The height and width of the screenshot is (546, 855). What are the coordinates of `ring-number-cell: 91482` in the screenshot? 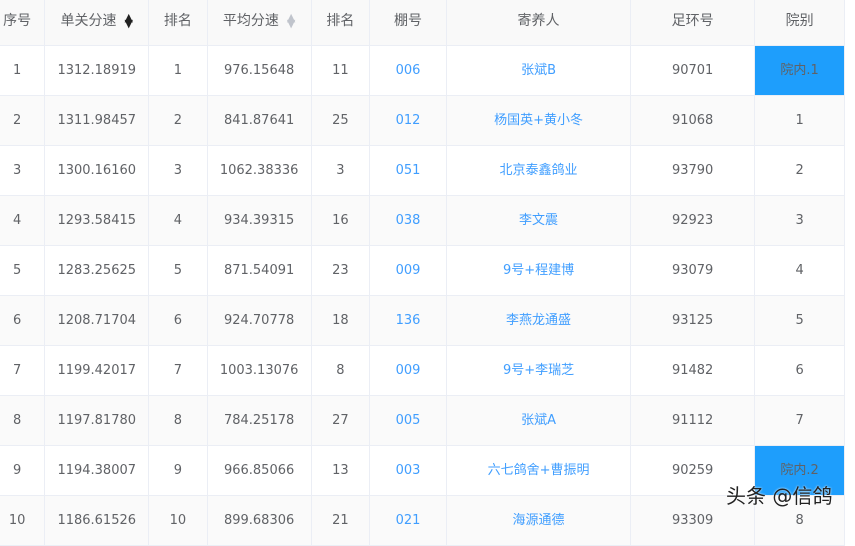 It's located at (693, 370).